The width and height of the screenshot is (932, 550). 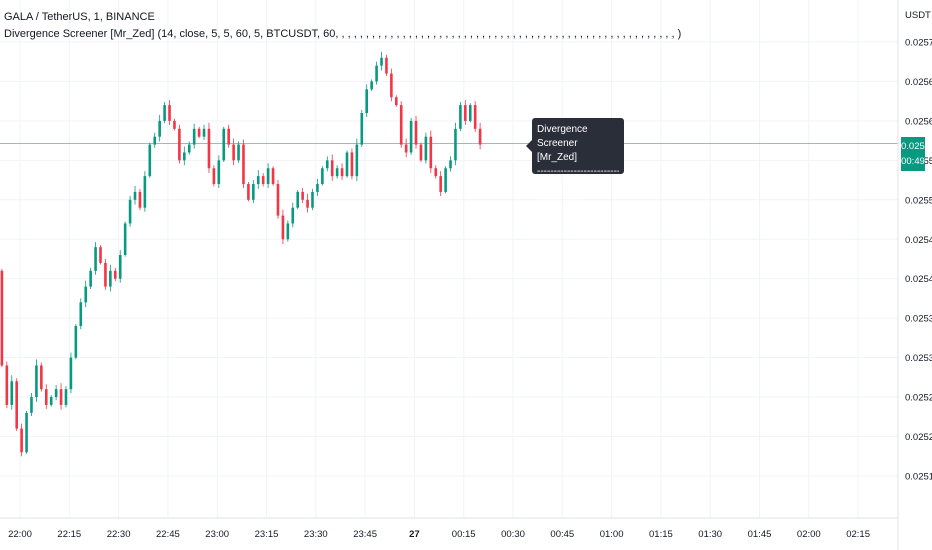 What do you see at coordinates (79, 17) in the screenshot?
I see `symbol-legend: GALA / TetherUS, 1, BINANCE` at bounding box center [79, 17].